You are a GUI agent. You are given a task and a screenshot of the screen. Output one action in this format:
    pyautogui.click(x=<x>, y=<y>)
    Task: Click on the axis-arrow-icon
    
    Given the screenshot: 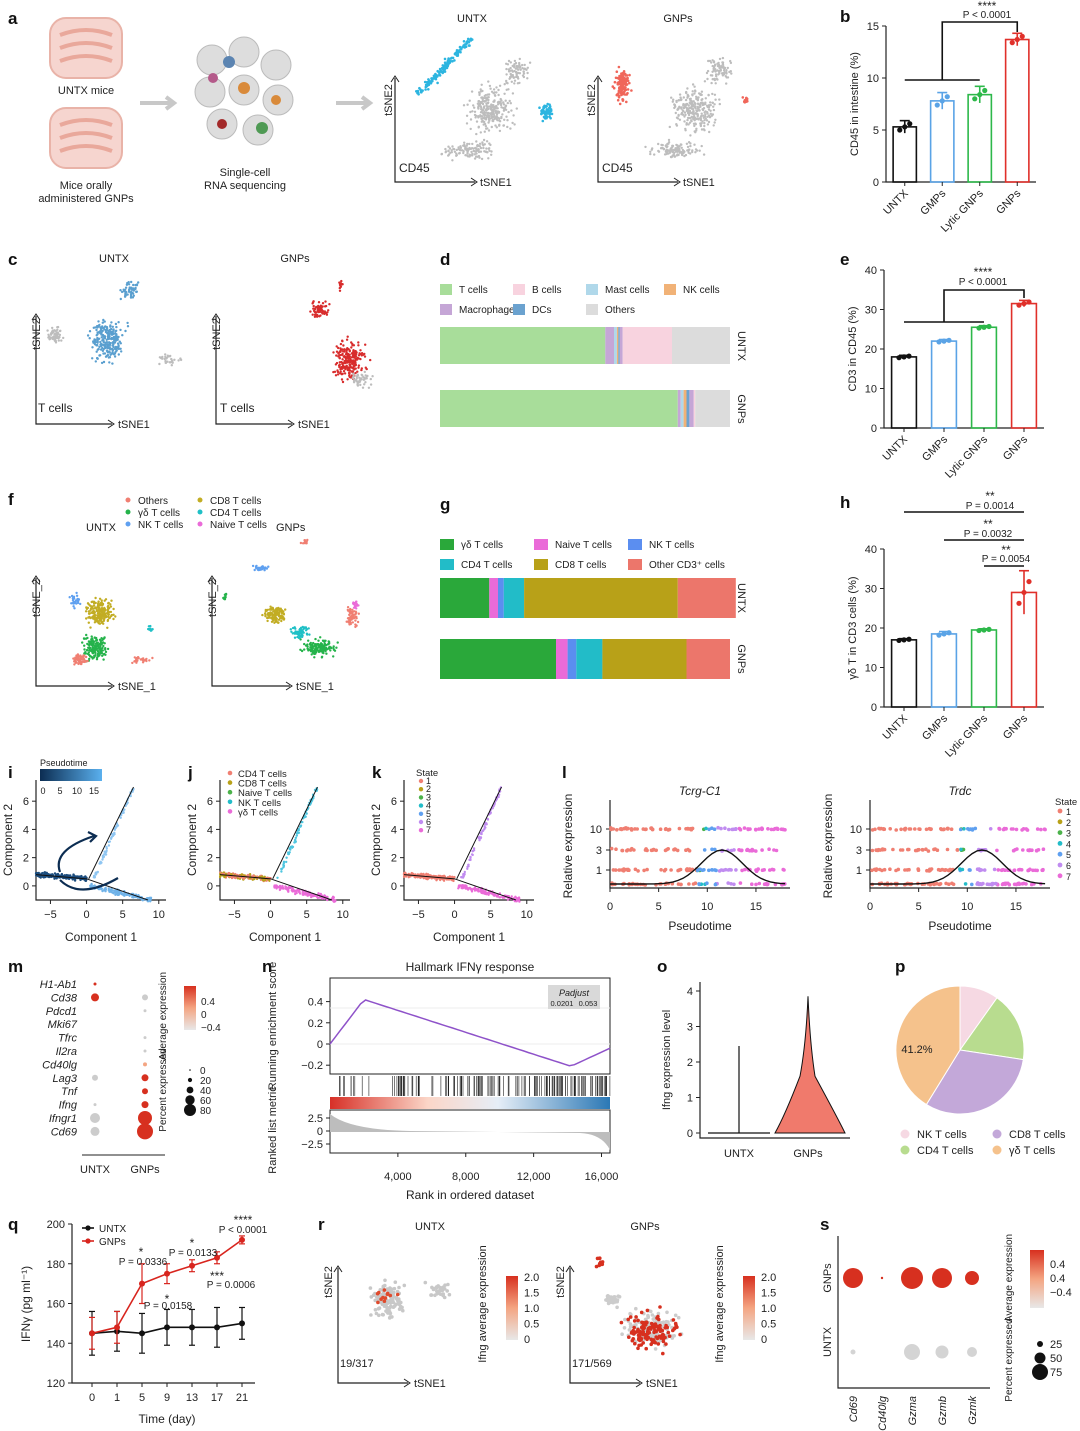 What is the action you would take?
    pyautogui.click(x=73, y=633)
    